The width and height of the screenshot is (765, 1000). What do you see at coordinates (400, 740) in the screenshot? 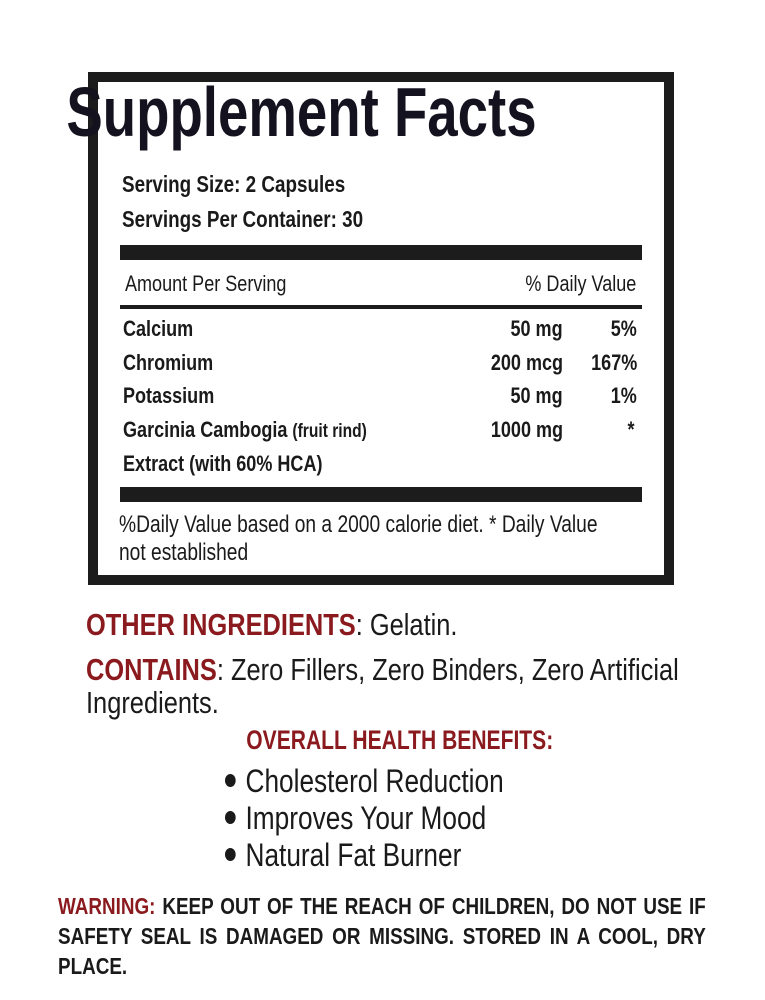
I see `benefits-title: OVERALL HEALTH BENEFITS:` at bounding box center [400, 740].